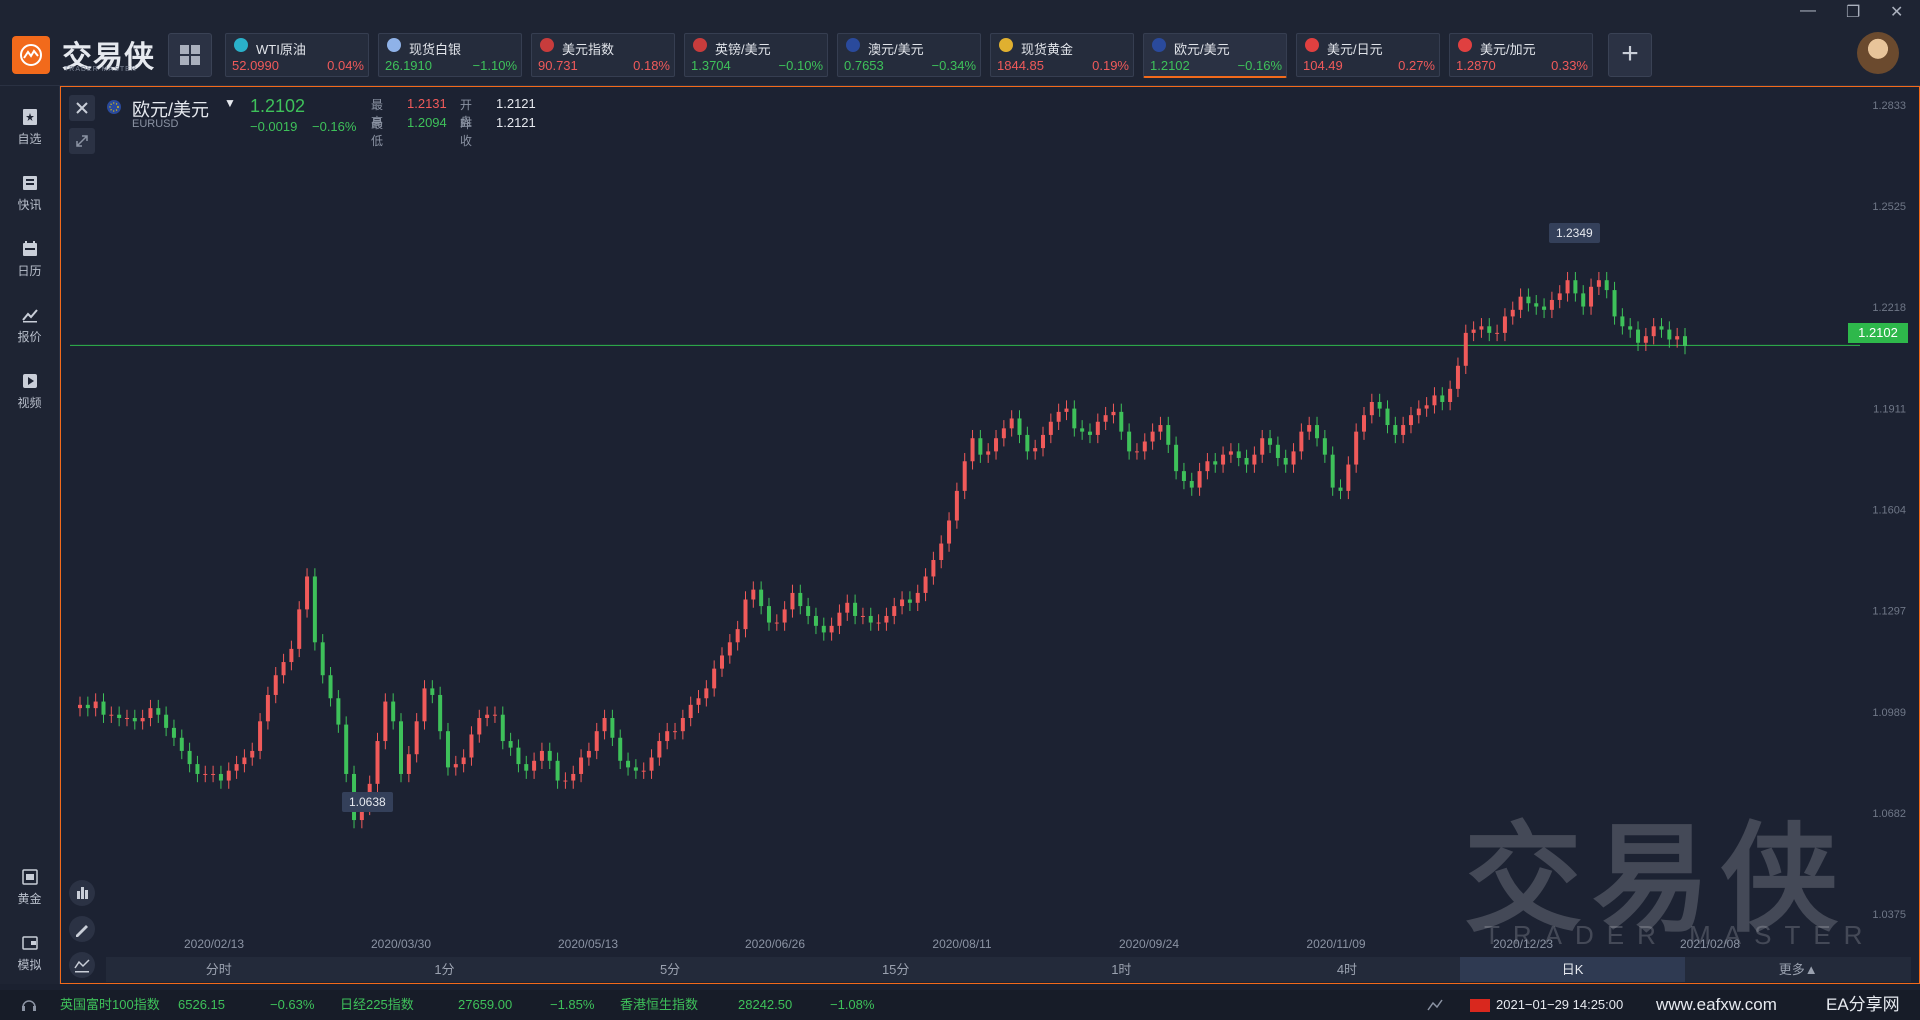  What do you see at coordinates (29, 899) in the screenshot?
I see `sidebar-item-label: 黄金` at bounding box center [29, 899].